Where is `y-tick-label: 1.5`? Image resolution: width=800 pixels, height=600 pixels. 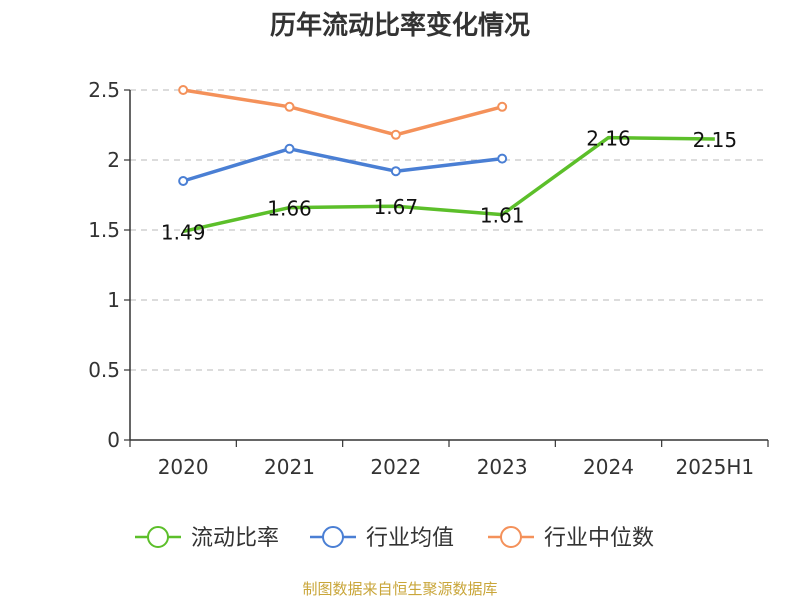
y-tick-label: 1.5 is located at coordinates (104, 230).